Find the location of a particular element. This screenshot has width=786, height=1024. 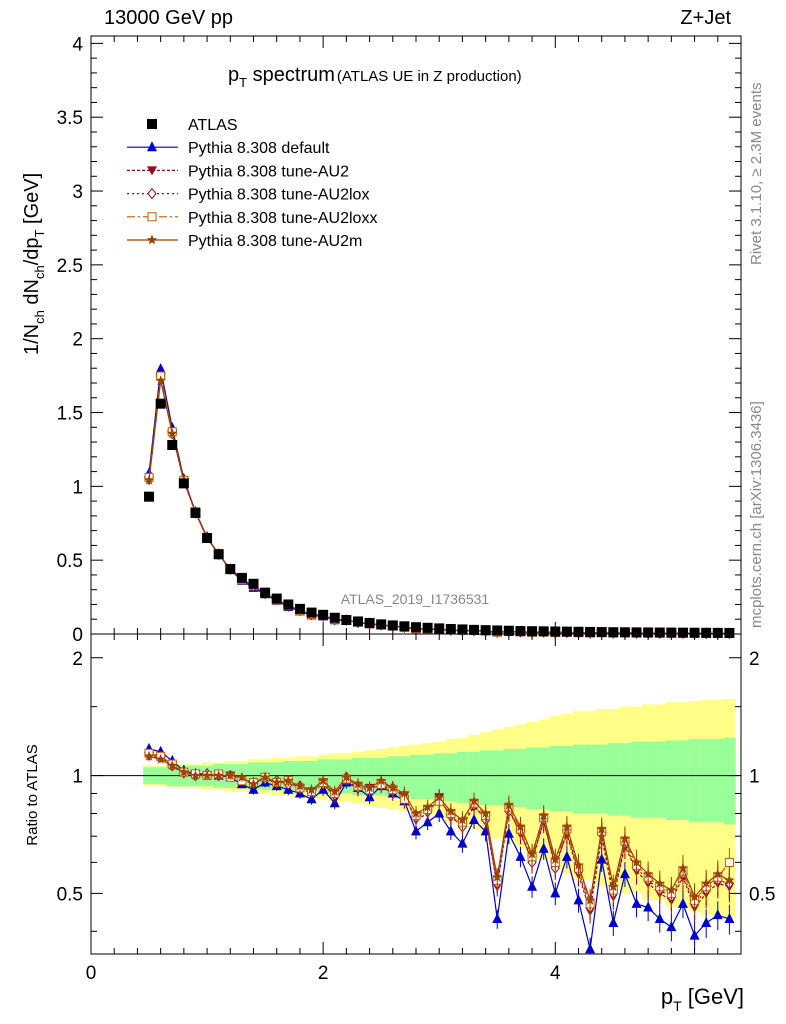

main-ytick-label: 3 is located at coordinates (77, 192).